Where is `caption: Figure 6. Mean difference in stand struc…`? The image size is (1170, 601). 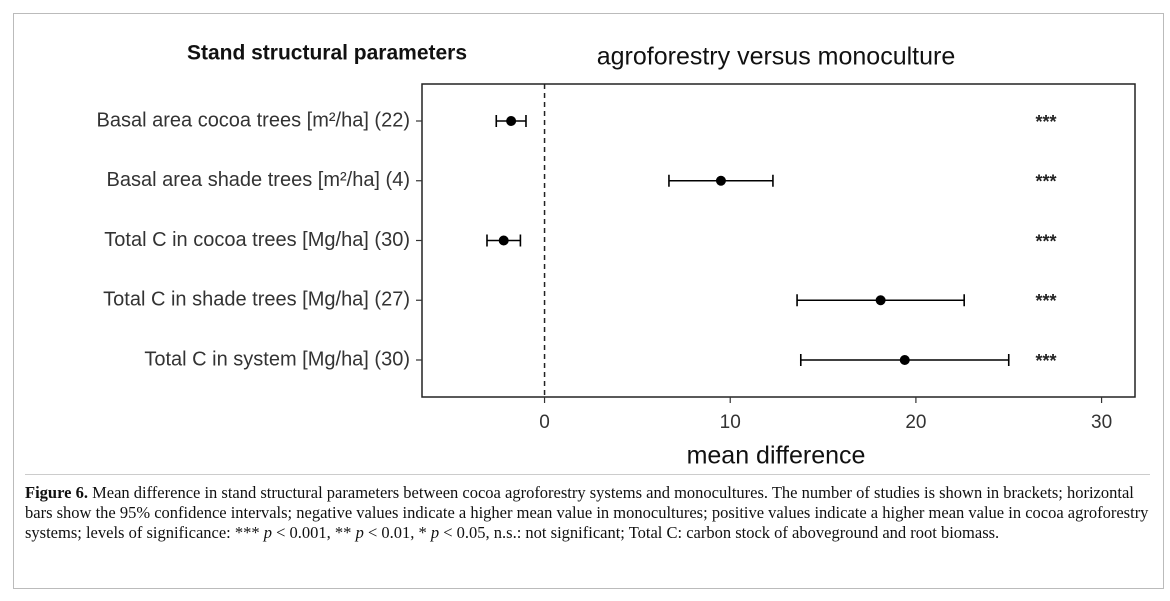 caption: Figure 6. Mean difference in stand struc… is located at coordinates (587, 508).